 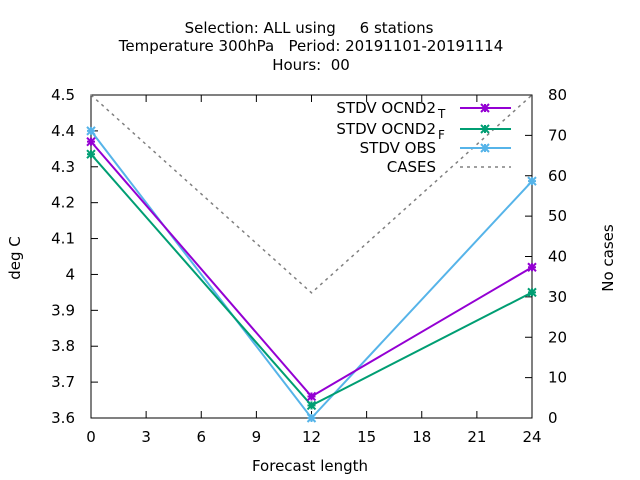 I want to click on y2-tick-label: 10, so click(x=557, y=378).